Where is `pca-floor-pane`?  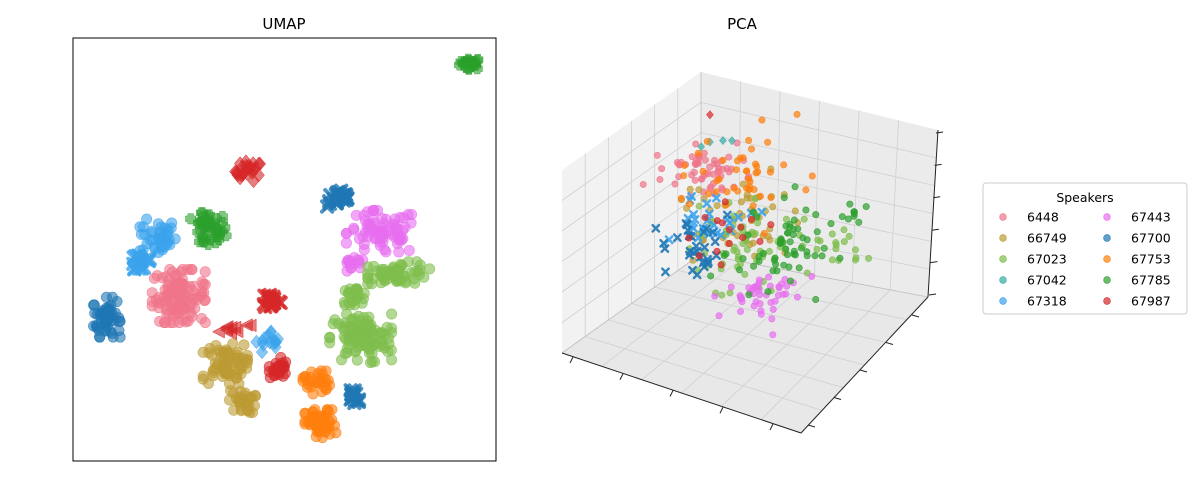
pca-floor-pane is located at coordinates (745, 343).